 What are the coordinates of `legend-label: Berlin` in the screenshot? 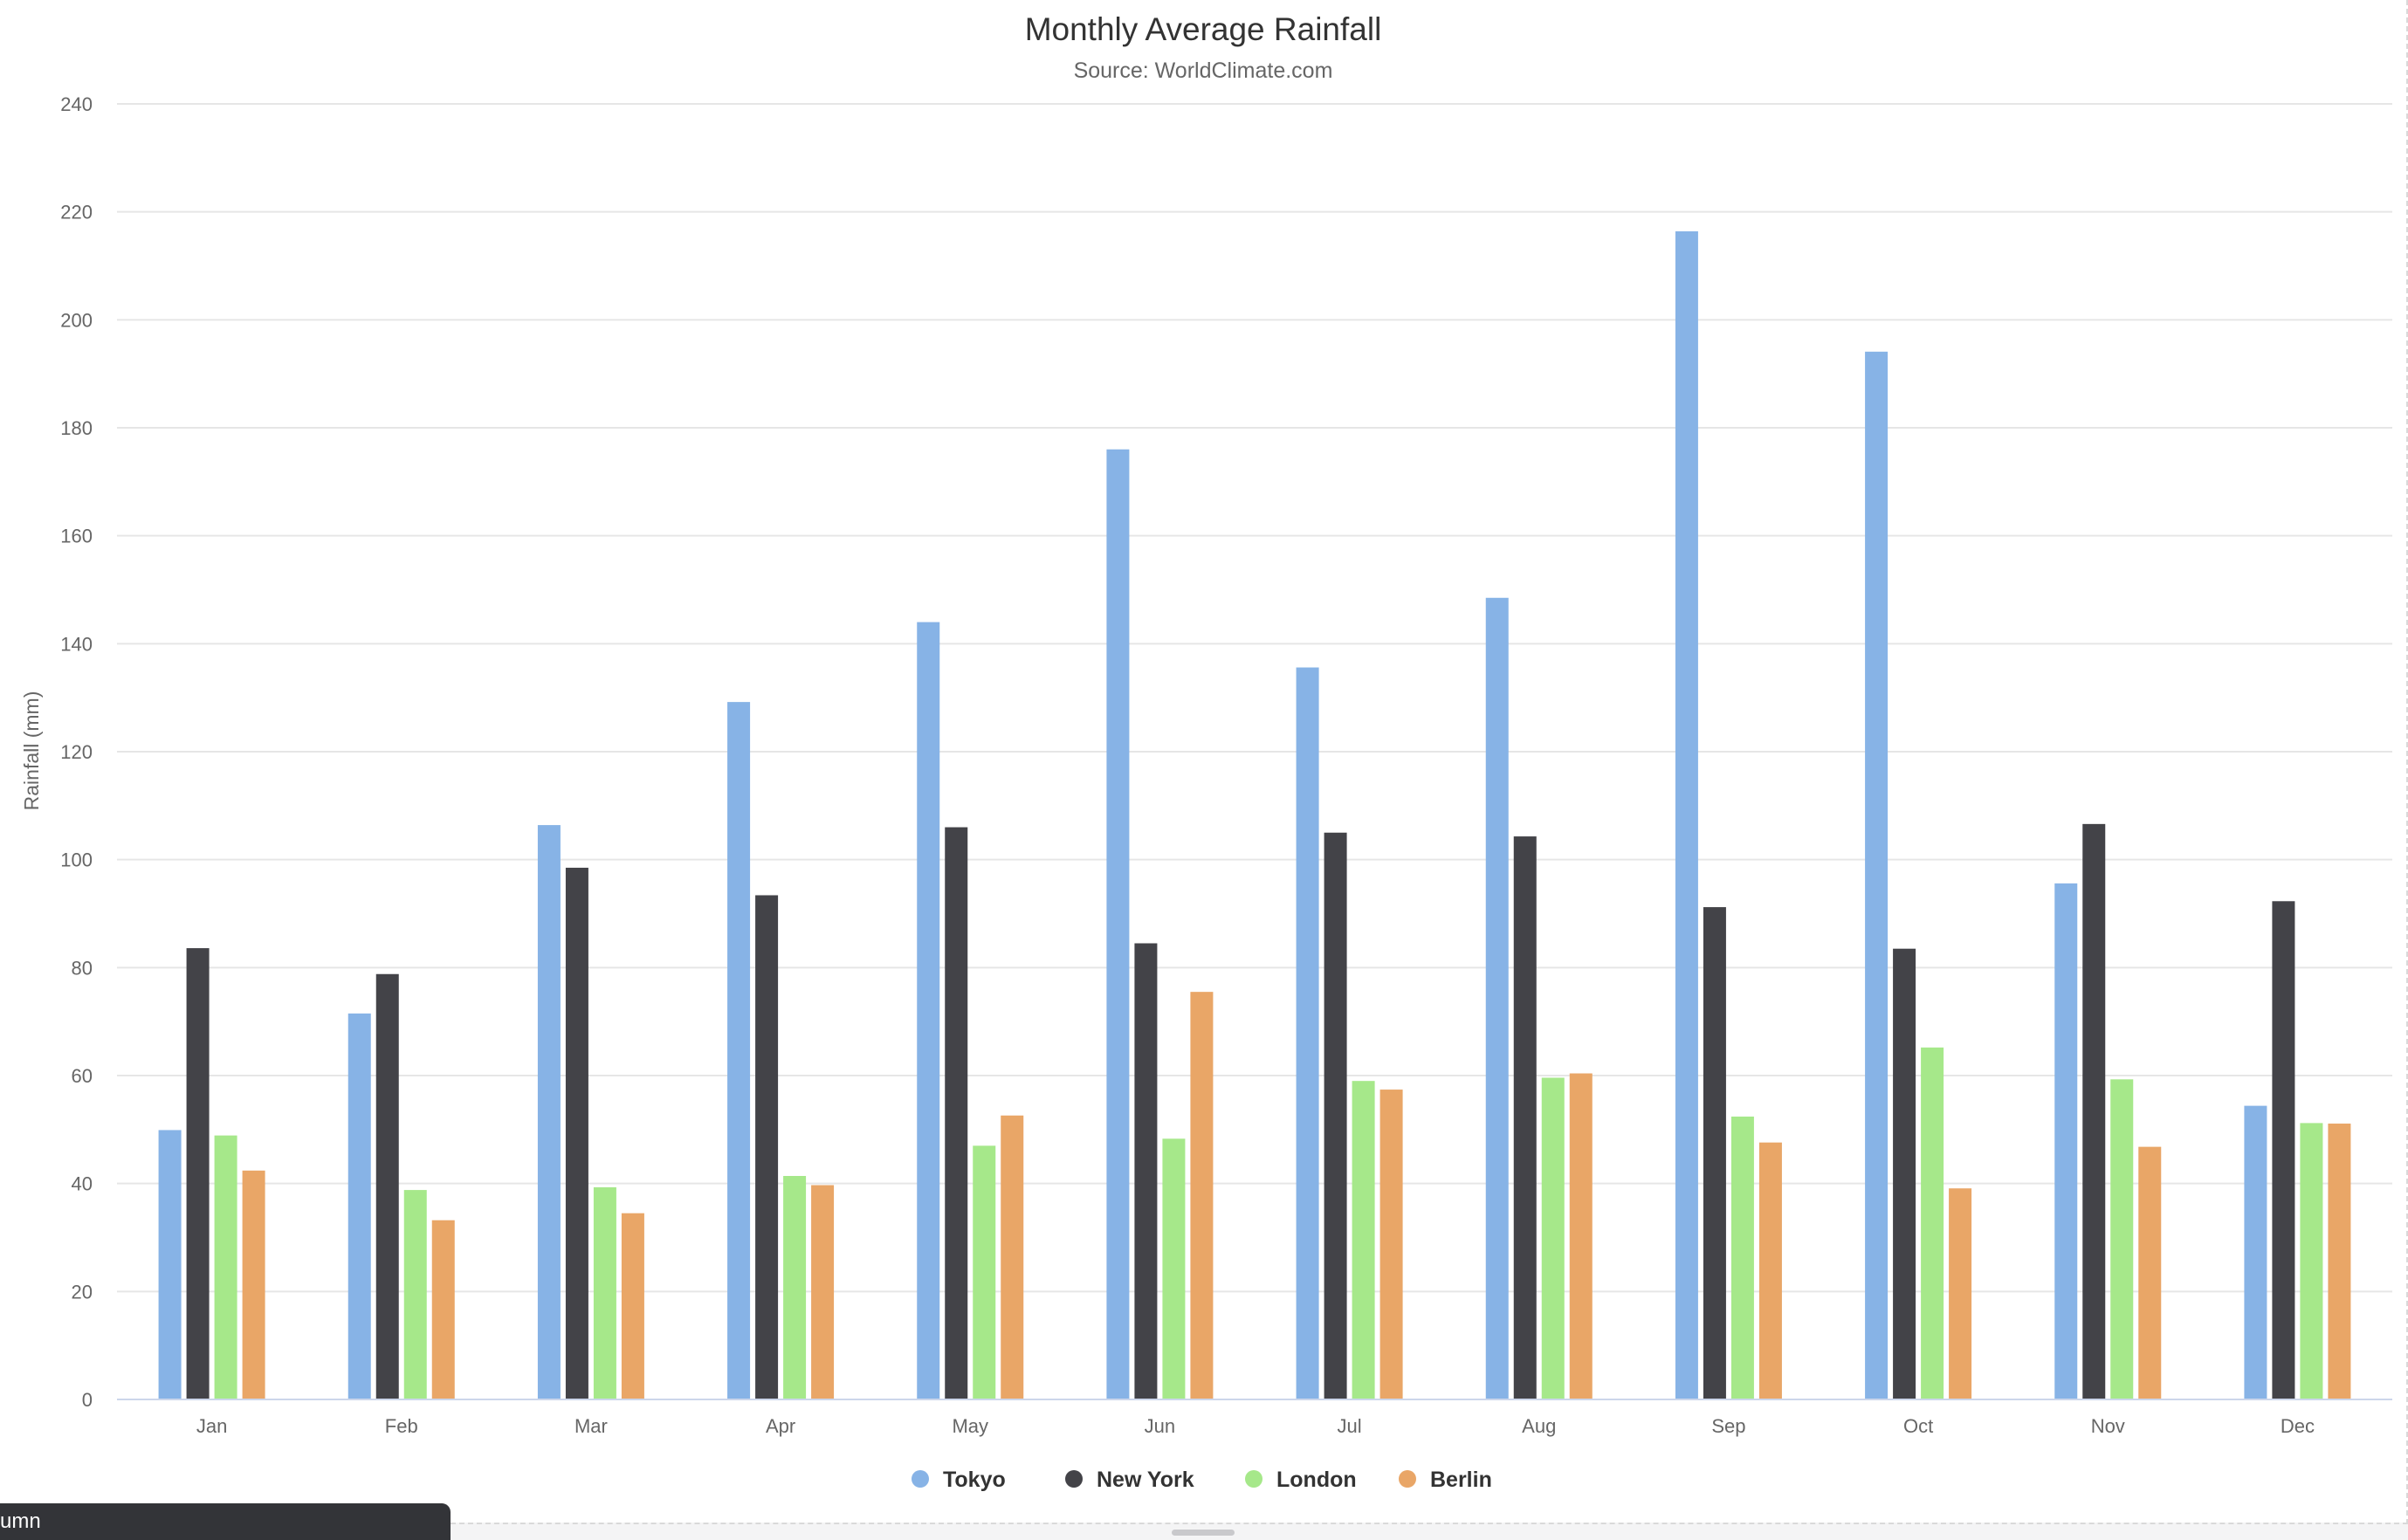 It's located at (1461, 1480).